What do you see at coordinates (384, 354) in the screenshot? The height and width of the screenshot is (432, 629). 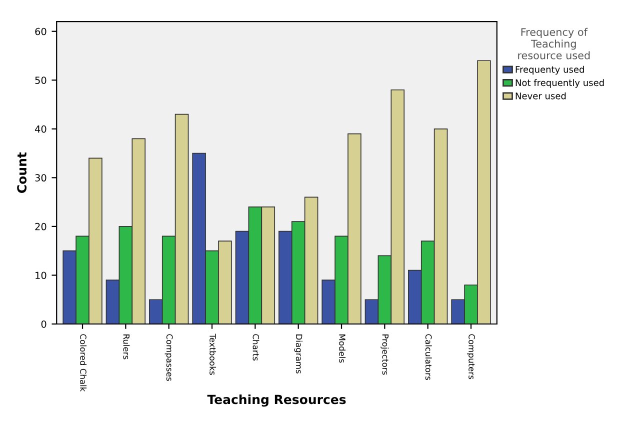 I see `x-tick-label: Projectors` at bounding box center [384, 354].